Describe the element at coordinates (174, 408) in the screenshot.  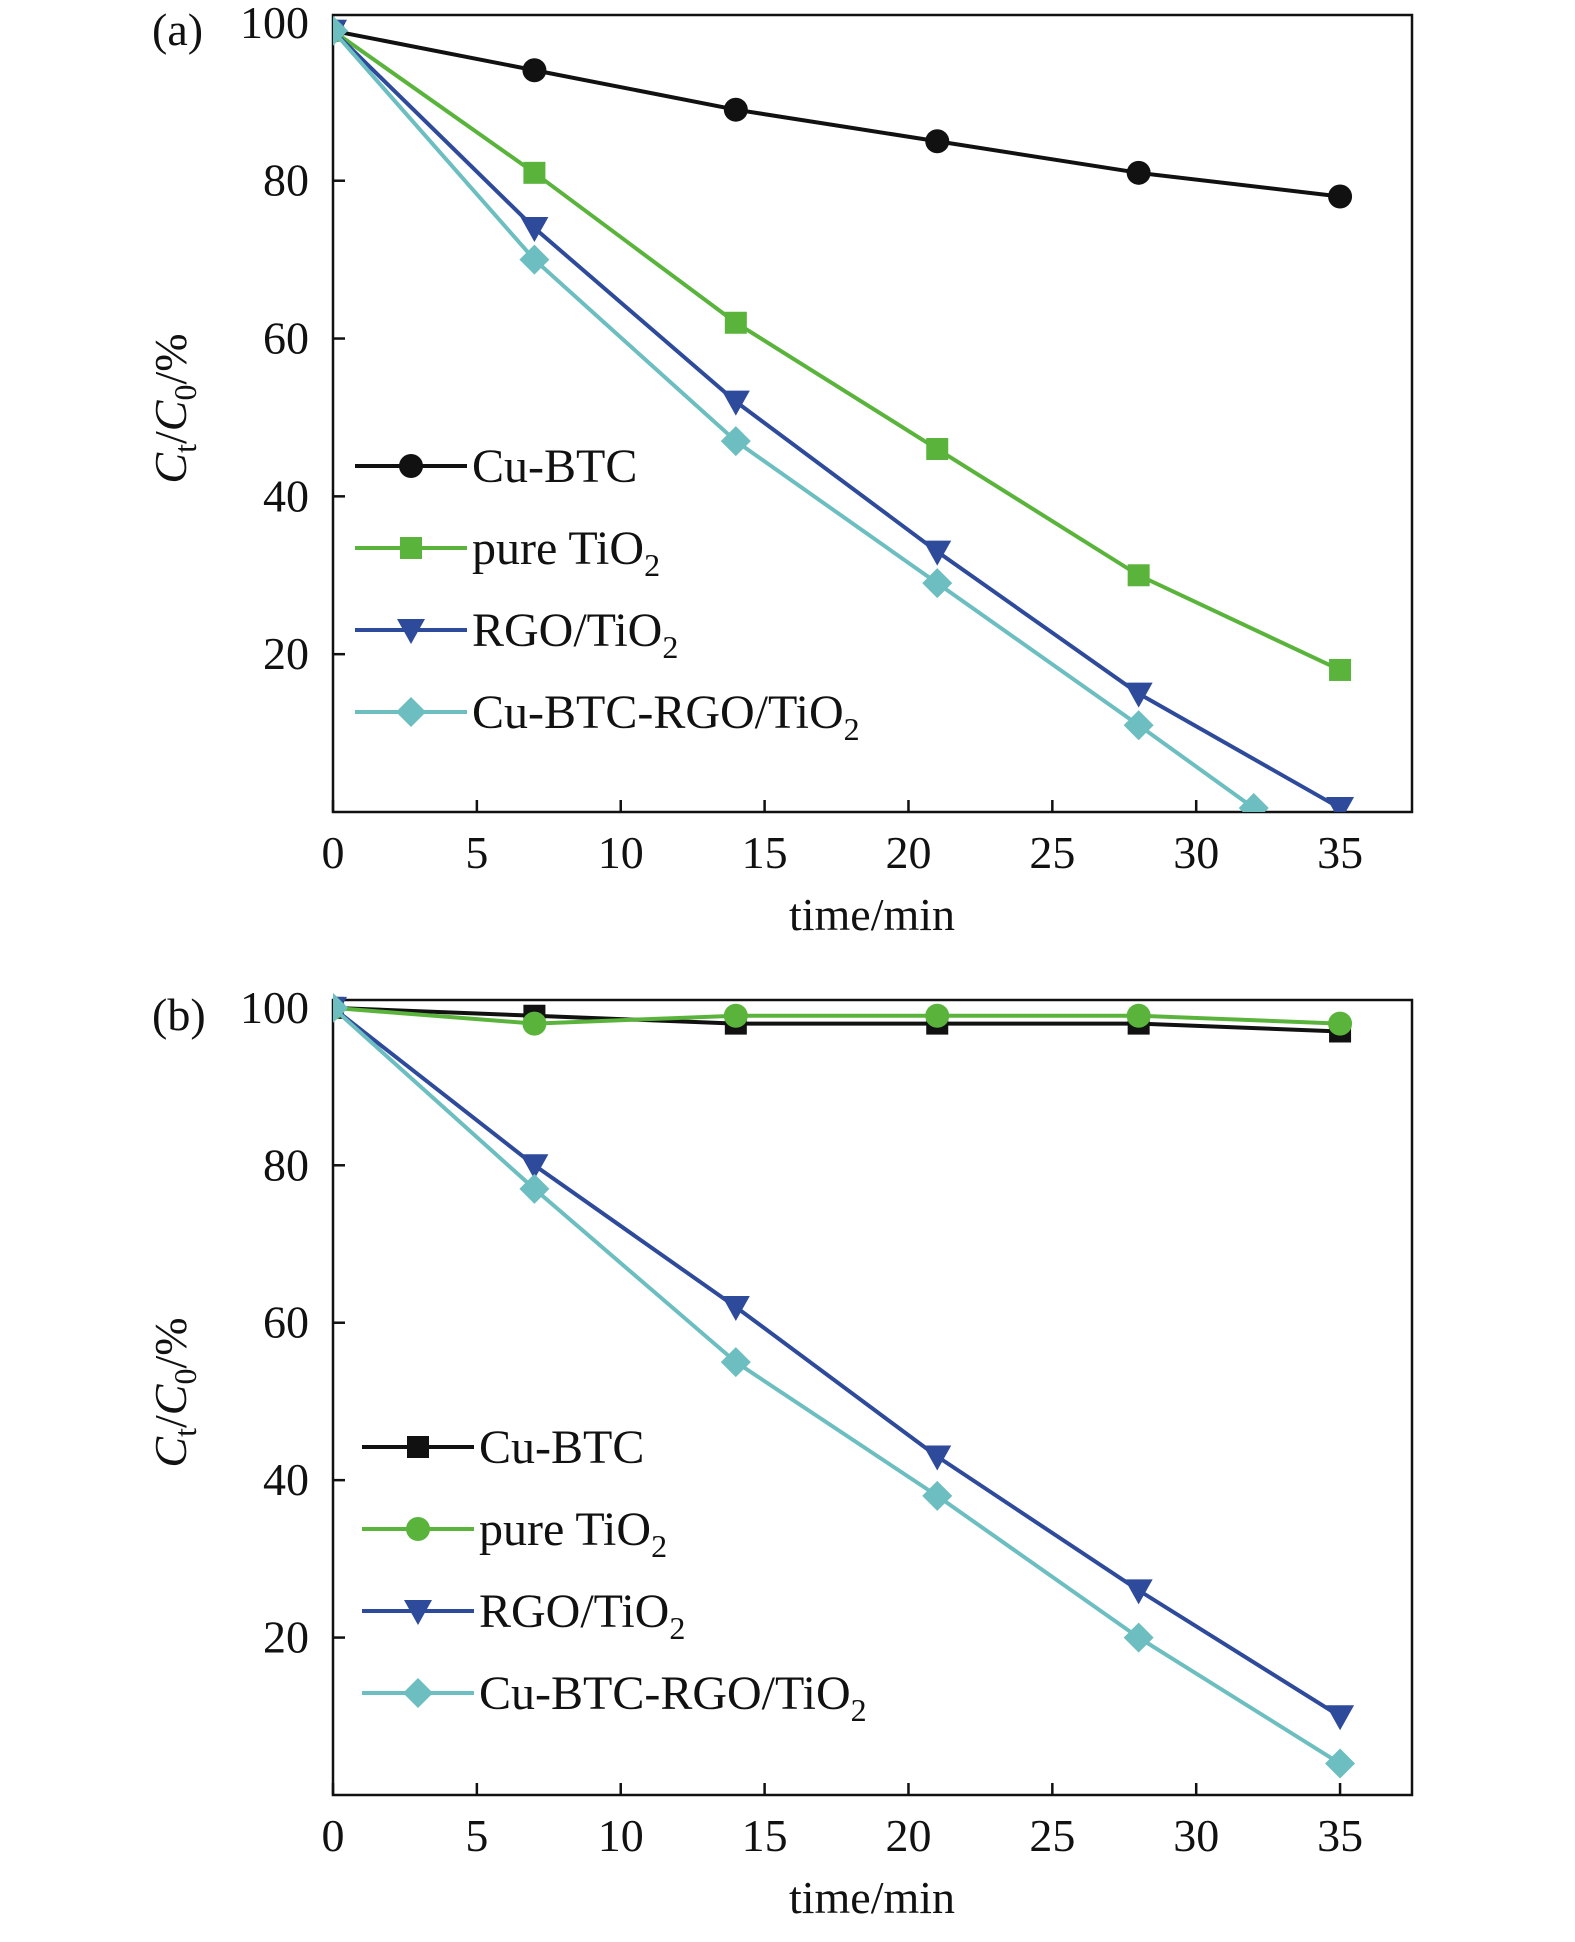
I see `y-axis-title-a: Ct/C0/%` at that location.